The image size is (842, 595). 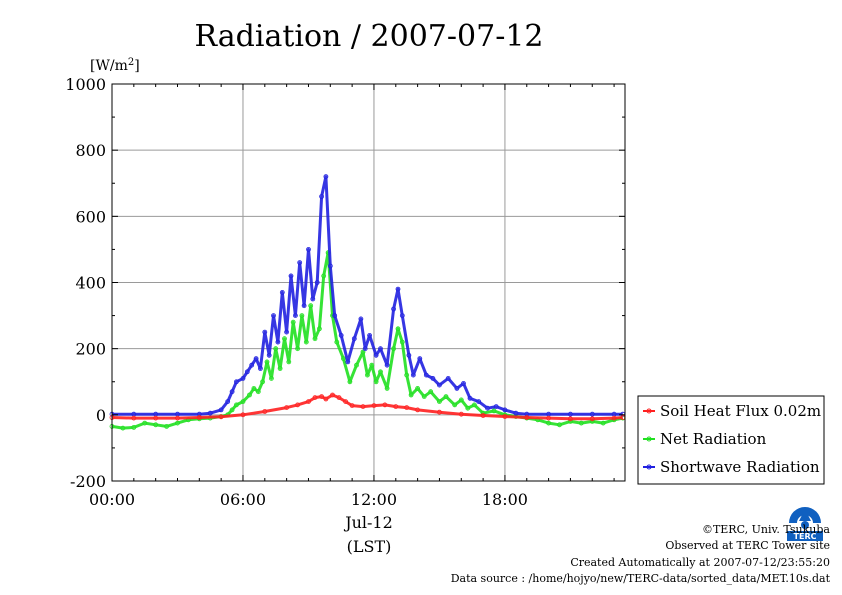 I want to click on y-tick-label: -200, so click(x=88, y=481).